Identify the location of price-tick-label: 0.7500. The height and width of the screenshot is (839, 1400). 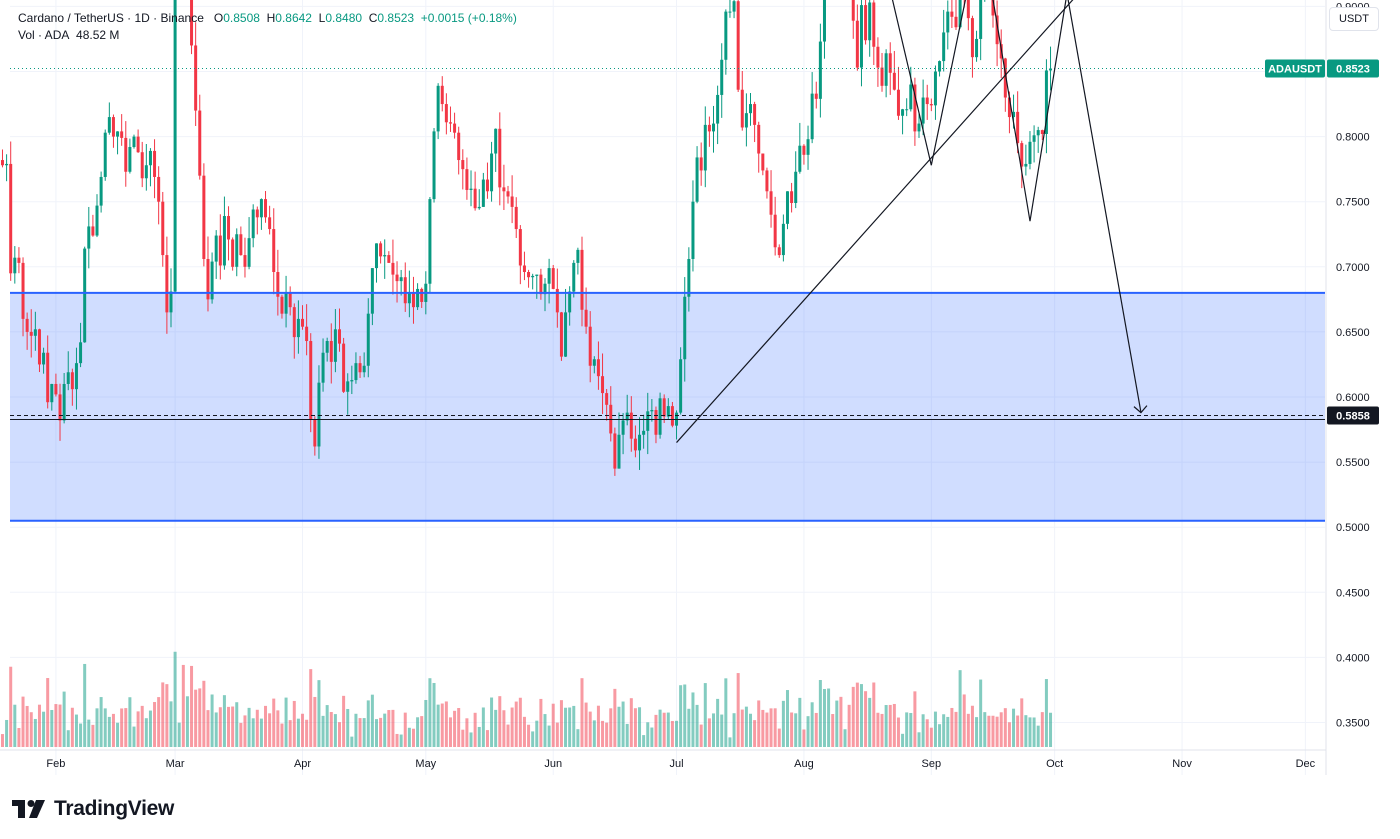
(1353, 203).